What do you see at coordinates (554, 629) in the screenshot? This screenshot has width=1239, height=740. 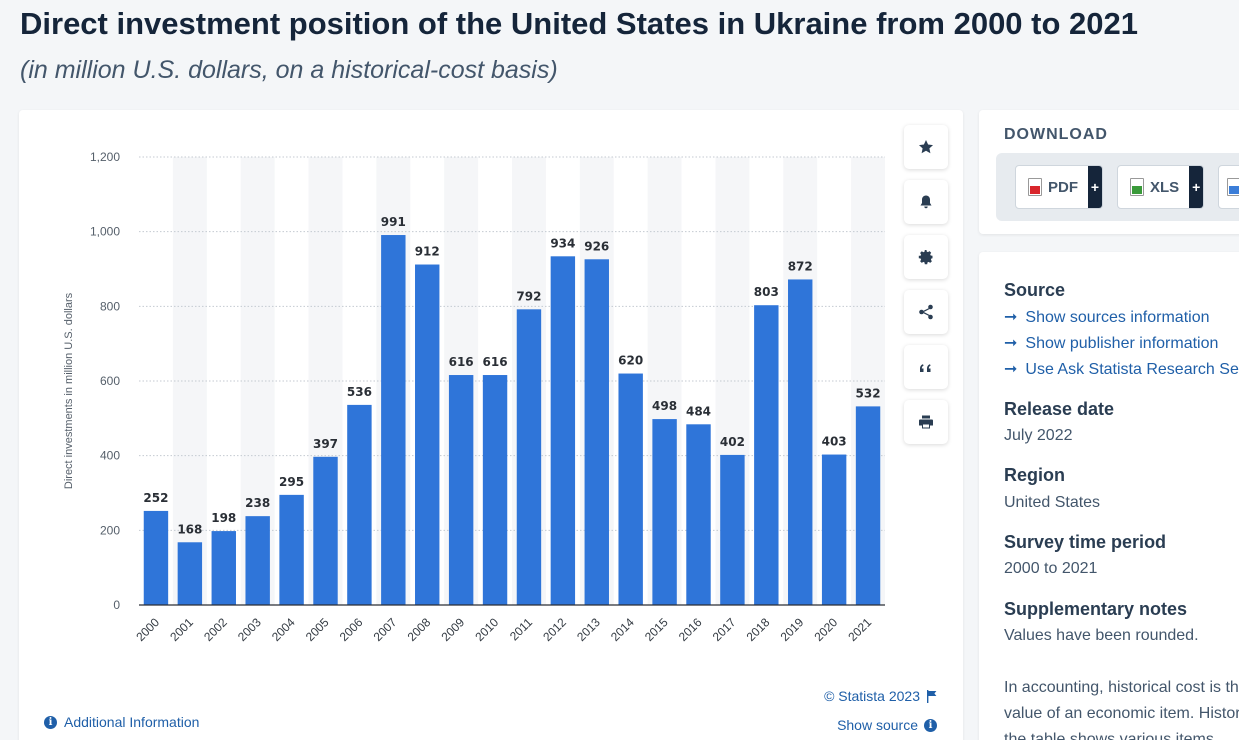 I see `x-tick-label: 2012` at bounding box center [554, 629].